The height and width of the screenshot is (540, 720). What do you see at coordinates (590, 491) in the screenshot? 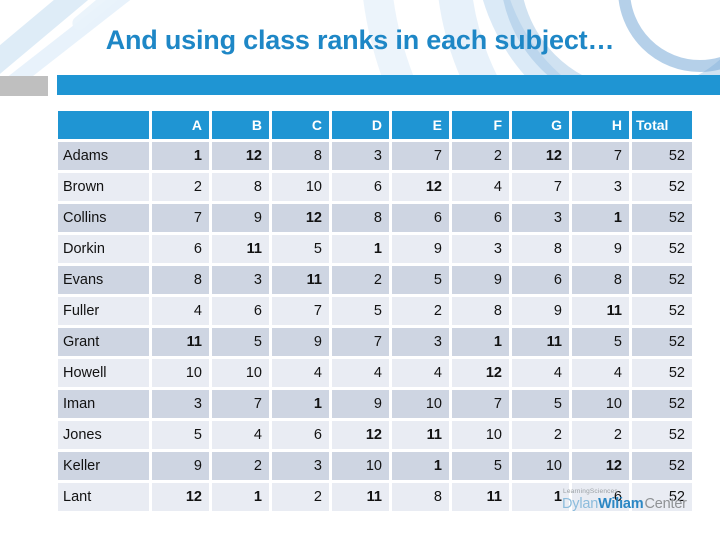
I see `logo-tagline: LearningSciences` at bounding box center [590, 491].